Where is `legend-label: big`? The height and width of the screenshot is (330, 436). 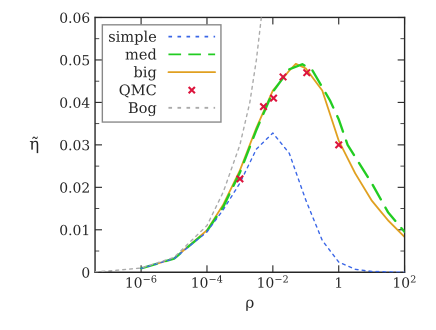
legend-label: big is located at coordinates (145, 73).